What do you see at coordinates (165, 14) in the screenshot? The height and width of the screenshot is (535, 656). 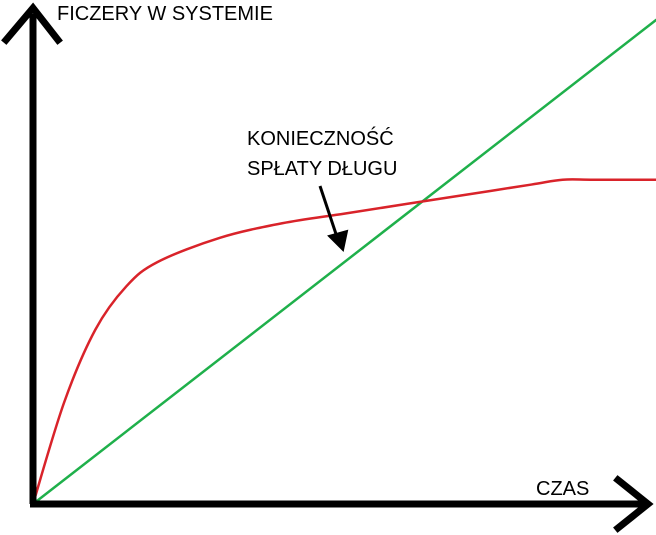 I see `y-axis-label: FICZERY W SYSTEMIE` at bounding box center [165, 14].